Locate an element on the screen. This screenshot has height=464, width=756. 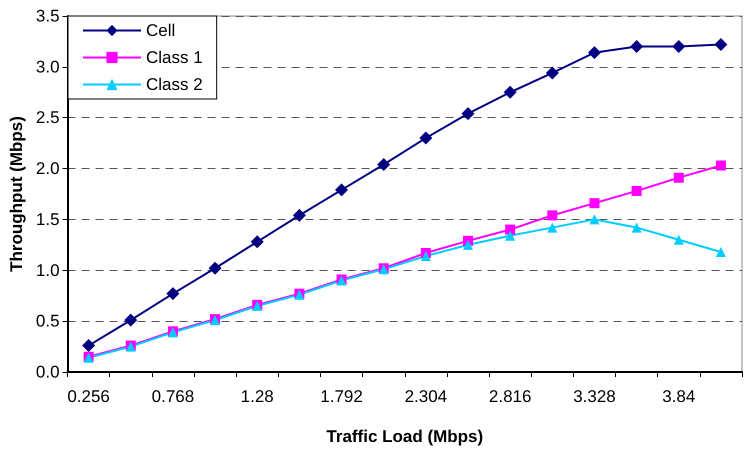
y-tick-label: 0.0 is located at coordinates (48, 372).